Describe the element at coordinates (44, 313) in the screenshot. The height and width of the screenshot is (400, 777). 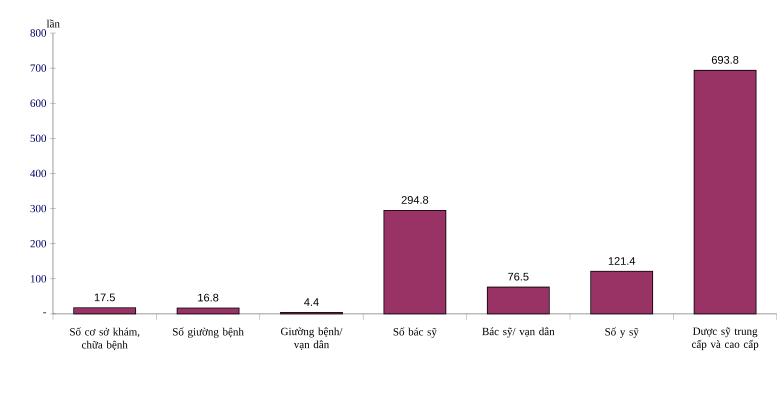
I see `y-tick-label: -` at that location.